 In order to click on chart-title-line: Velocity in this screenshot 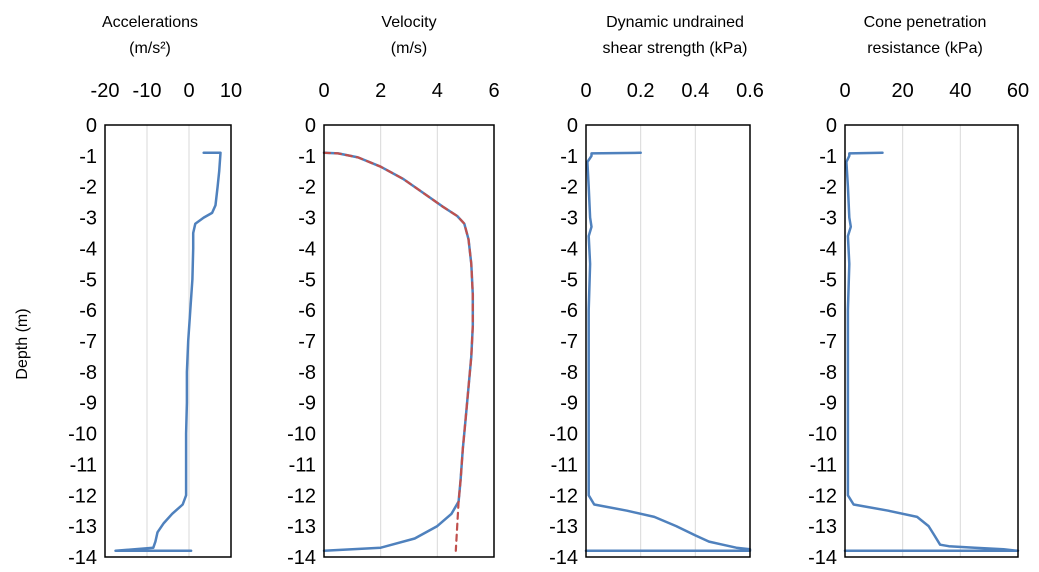, I will do `click(408, 22)`.